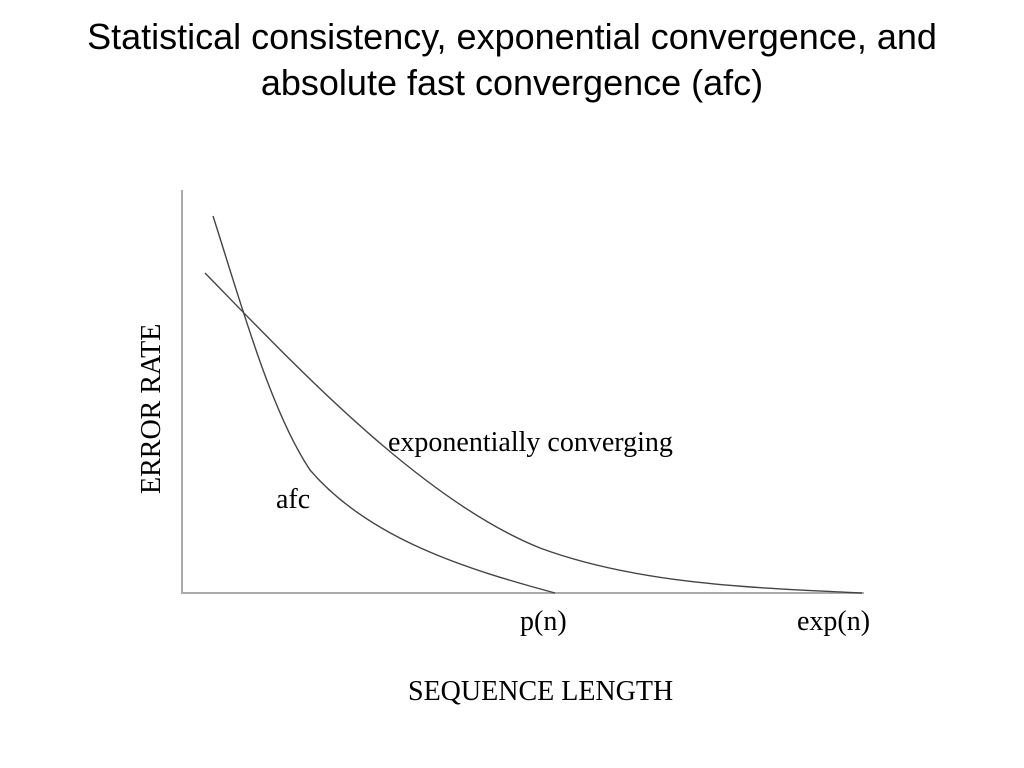 Image resolution: width=1024 pixels, height=768 pixels. Describe the element at coordinates (540, 691) in the screenshot. I see `x-axis-label: SEQUENCE LENGTH` at that location.